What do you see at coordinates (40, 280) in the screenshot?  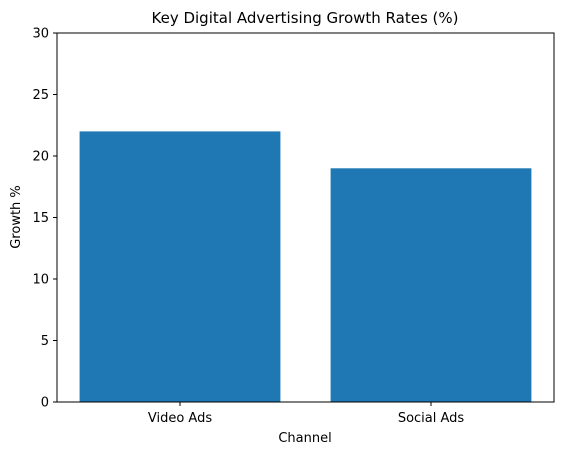 I see `y-tick-label: 10` at bounding box center [40, 280].